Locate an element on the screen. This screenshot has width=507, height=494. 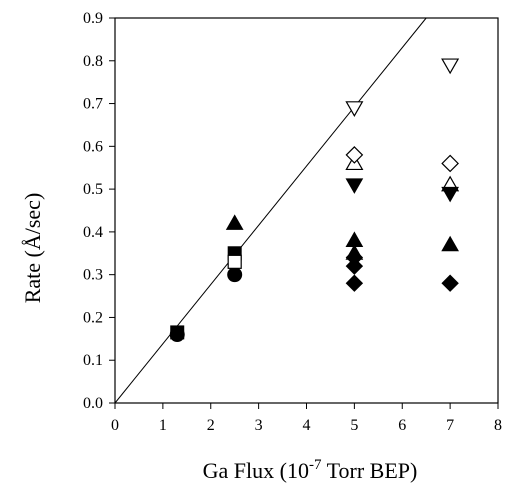
x-tick-label: 3 is located at coordinates (259, 425).